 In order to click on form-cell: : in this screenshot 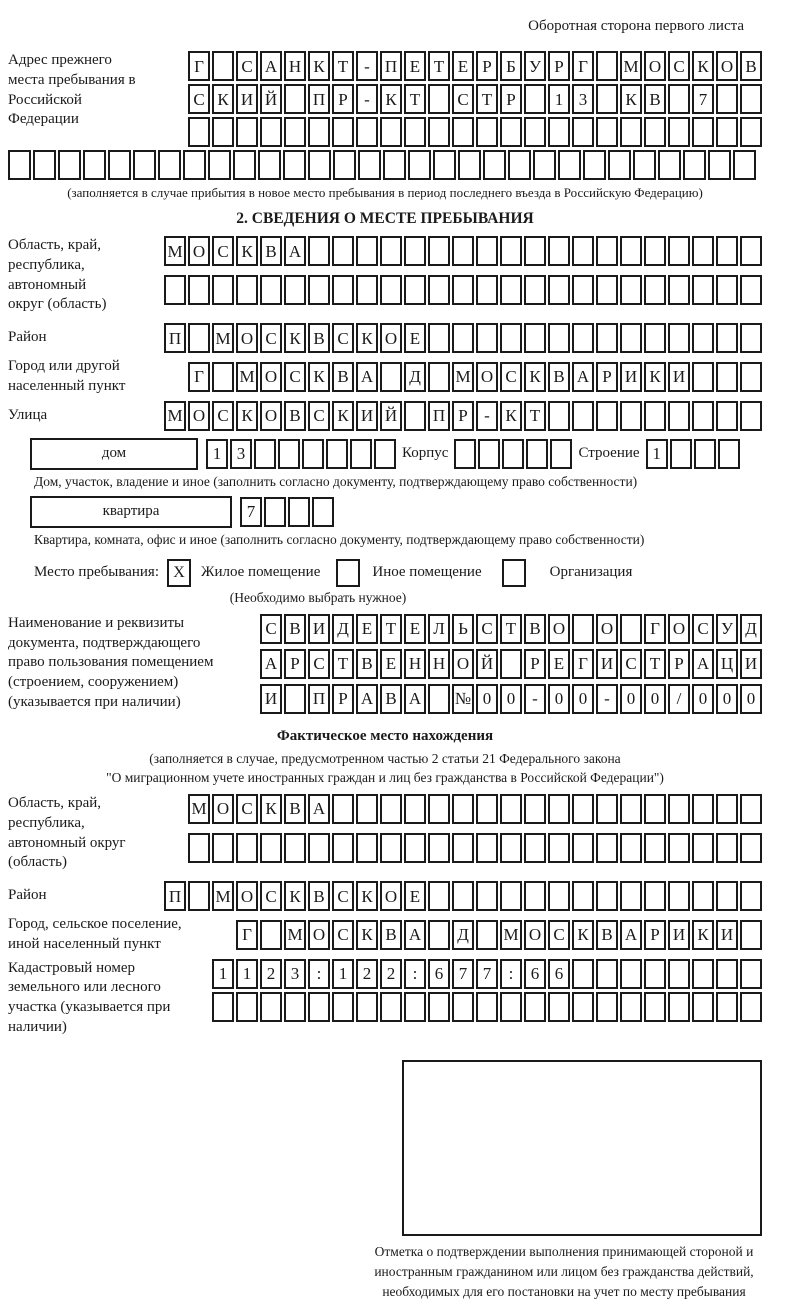, I will do `click(511, 973)`.